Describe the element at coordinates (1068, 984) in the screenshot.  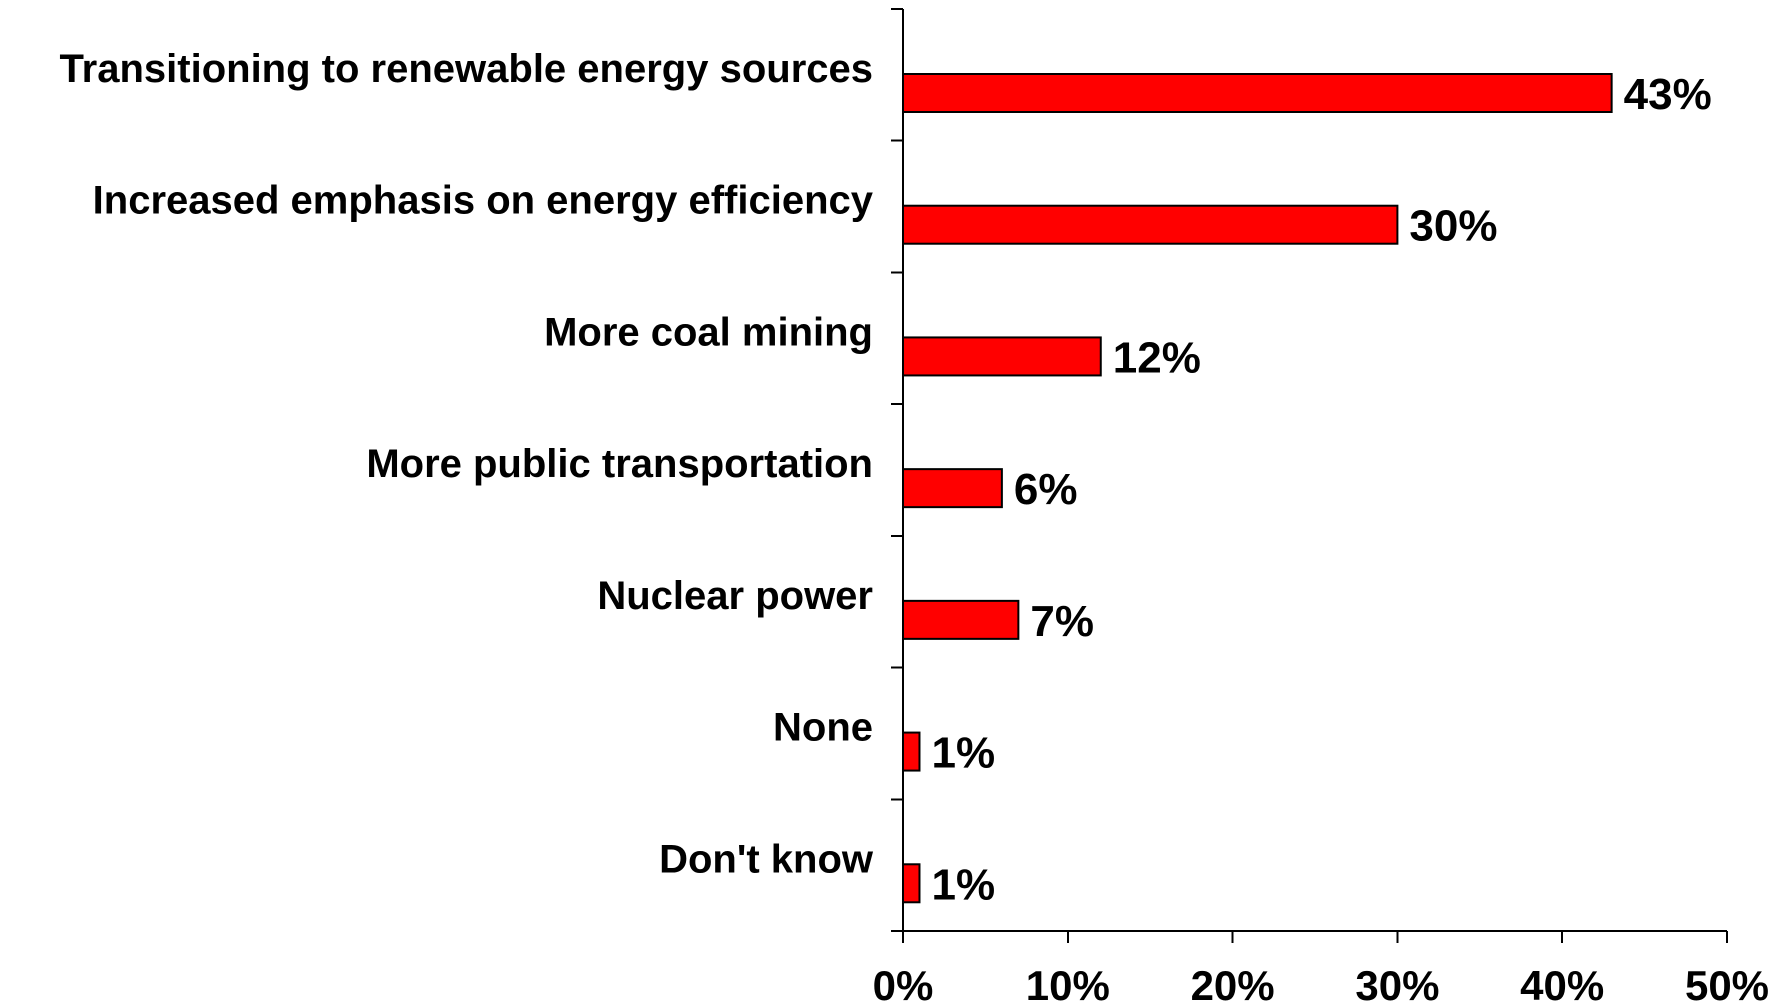
I see `x-tick-label: 10%` at that location.